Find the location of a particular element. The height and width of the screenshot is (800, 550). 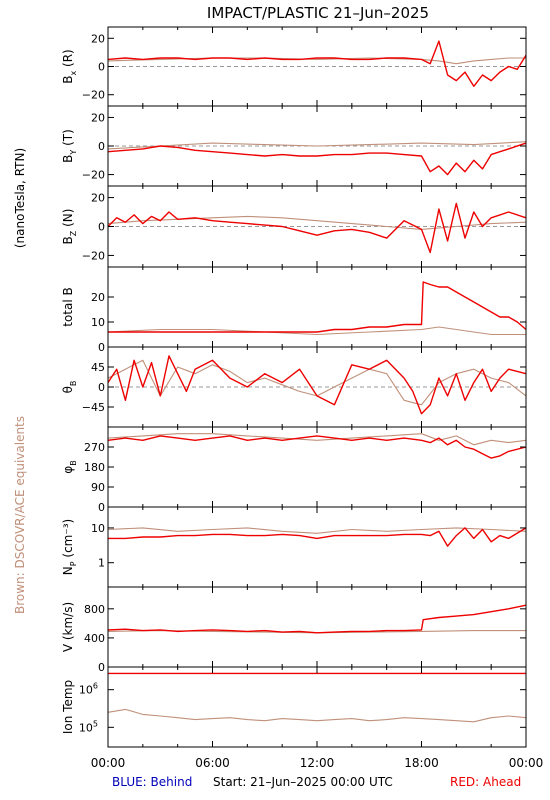

y-axis-label-np: NP (cm⁻³) is located at coordinates (69, 547).